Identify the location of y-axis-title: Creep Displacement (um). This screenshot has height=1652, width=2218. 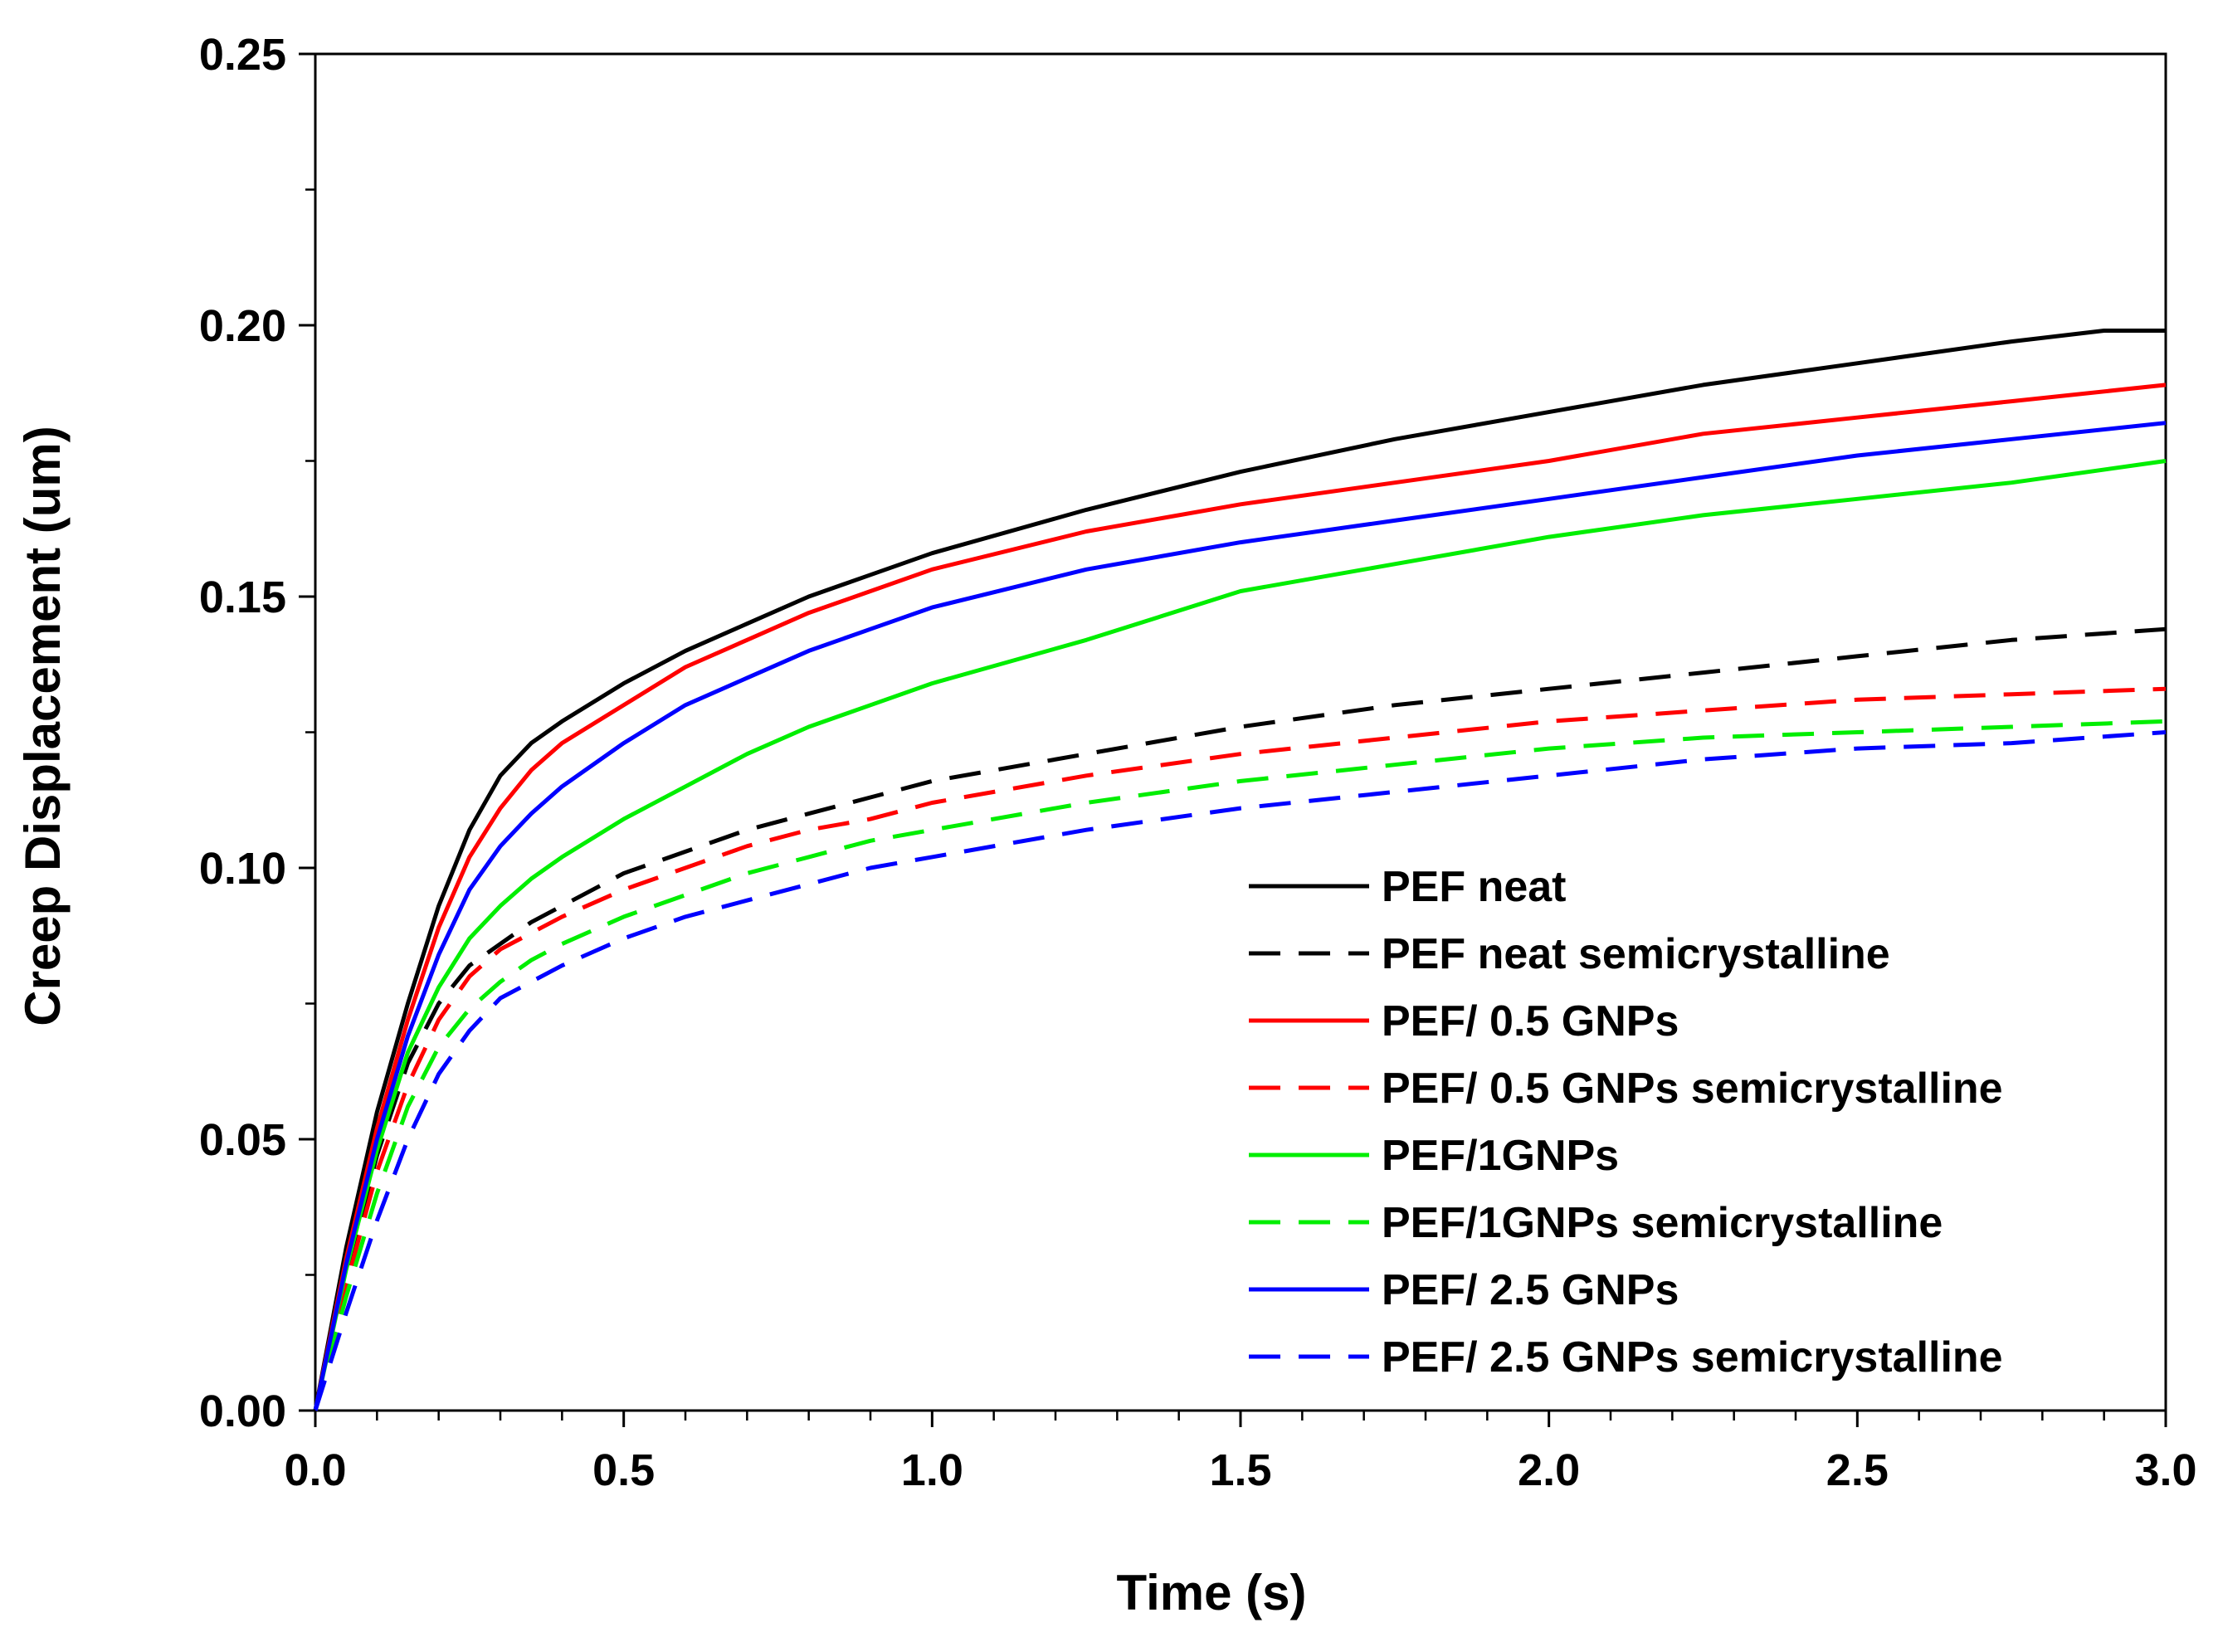
(43, 726).